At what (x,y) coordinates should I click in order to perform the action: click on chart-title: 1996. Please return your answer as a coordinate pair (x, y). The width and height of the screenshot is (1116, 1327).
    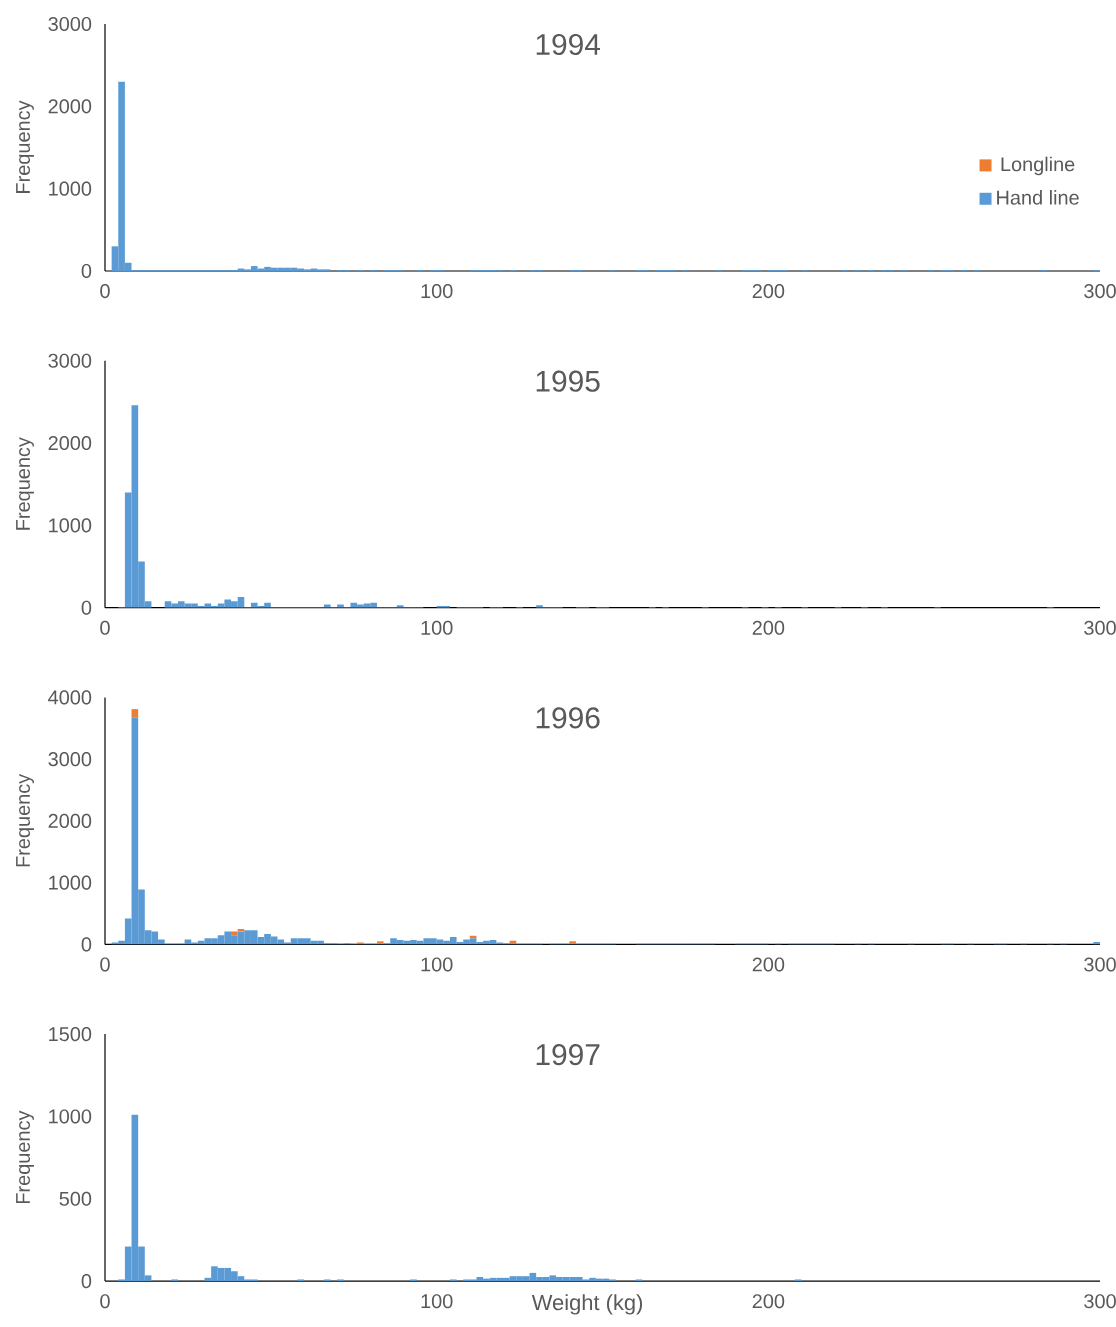
    Looking at the image, I should click on (568, 718).